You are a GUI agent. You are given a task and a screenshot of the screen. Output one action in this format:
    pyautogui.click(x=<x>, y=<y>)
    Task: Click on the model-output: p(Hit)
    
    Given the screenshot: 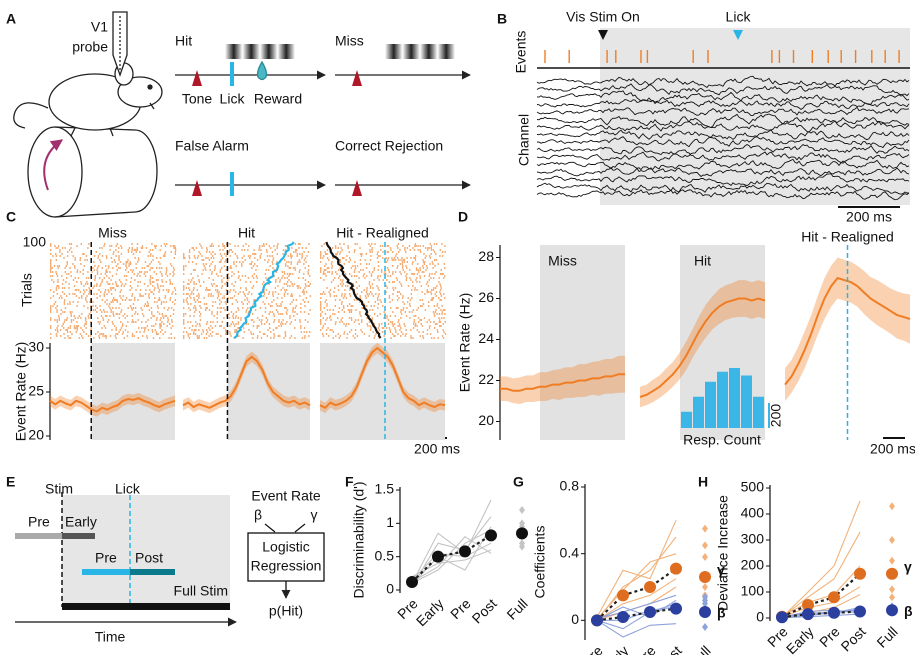 What is the action you would take?
    pyautogui.click(x=286, y=611)
    